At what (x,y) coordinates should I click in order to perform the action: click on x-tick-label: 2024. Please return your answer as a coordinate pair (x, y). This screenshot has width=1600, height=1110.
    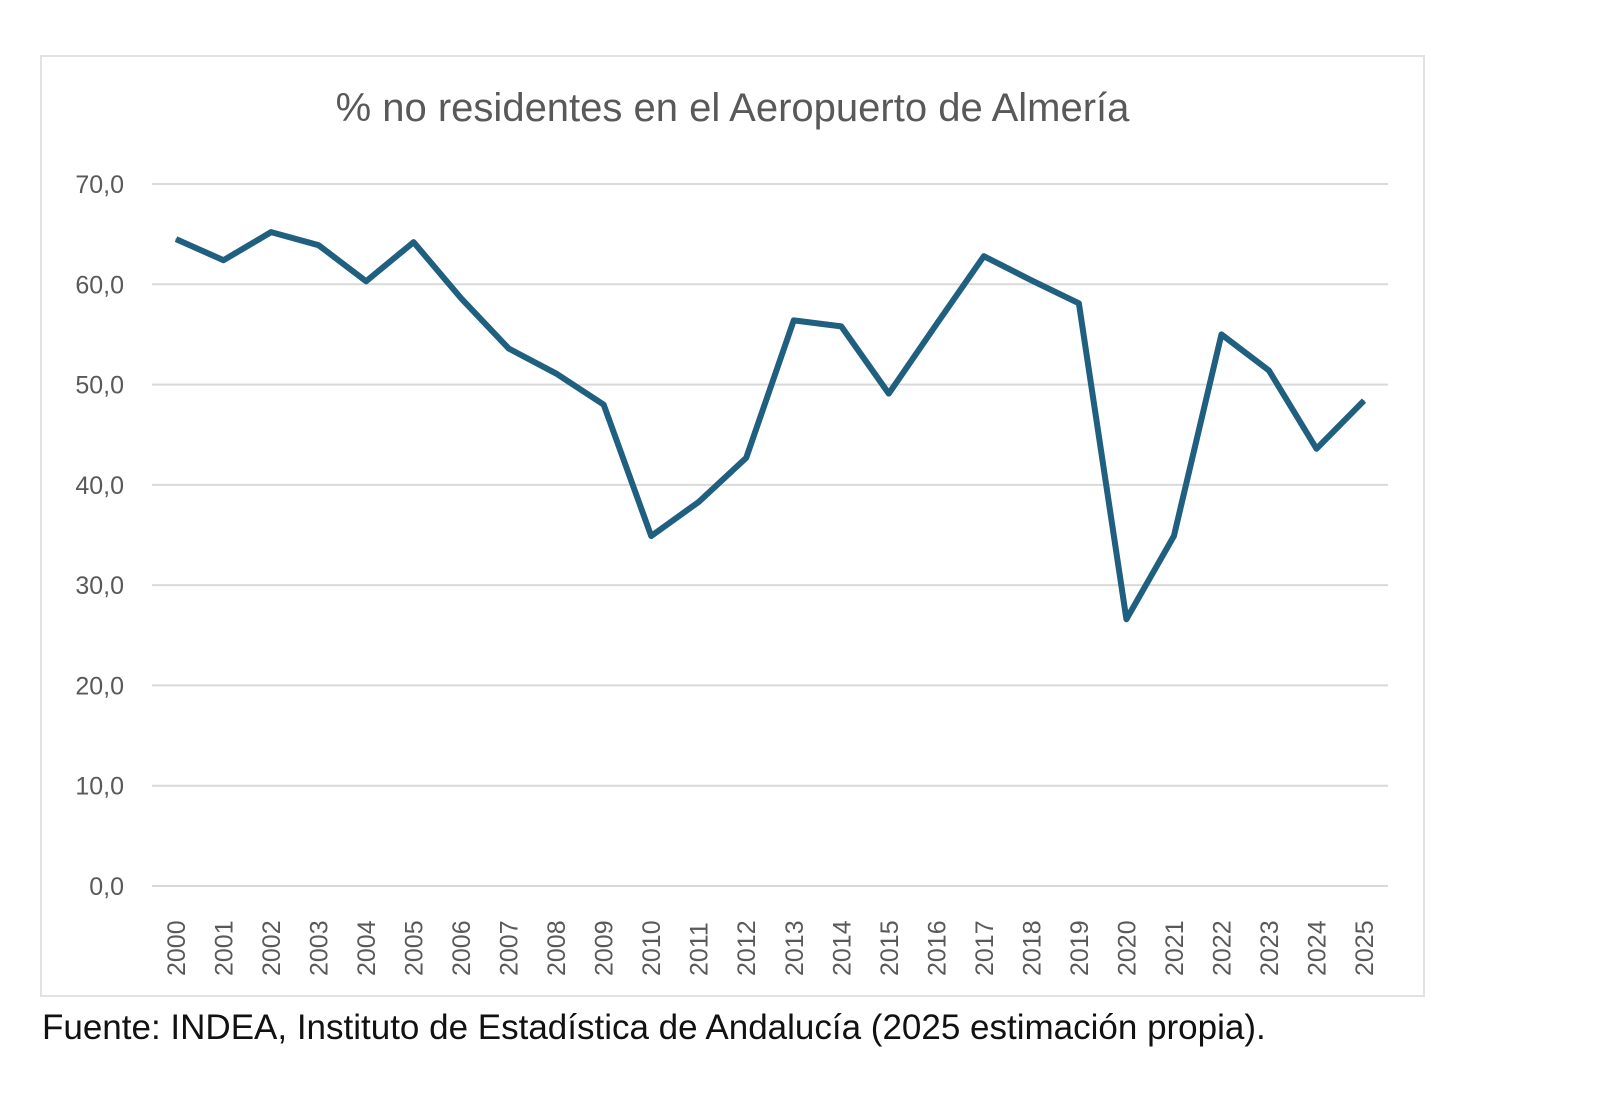
    Looking at the image, I should click on (1317, 948).